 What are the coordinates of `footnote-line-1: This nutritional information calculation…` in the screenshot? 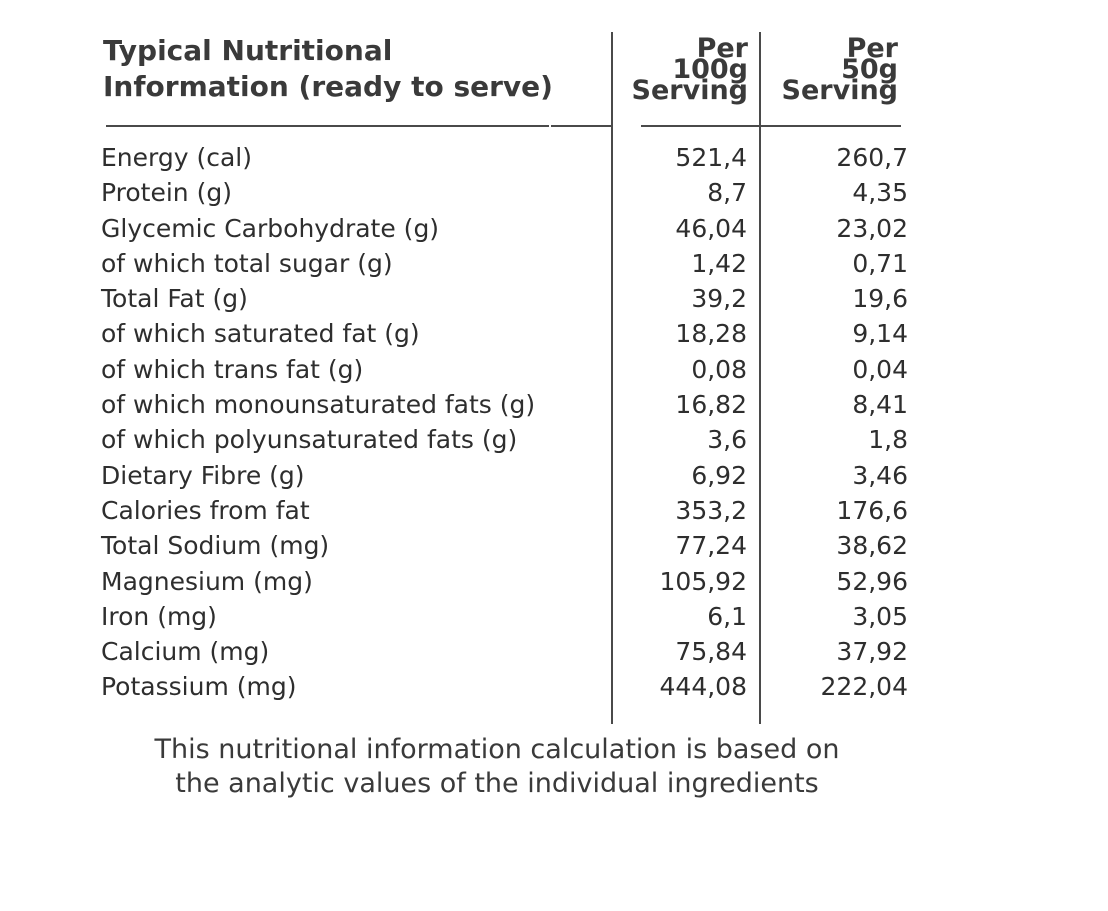 It's located at (497, 749).